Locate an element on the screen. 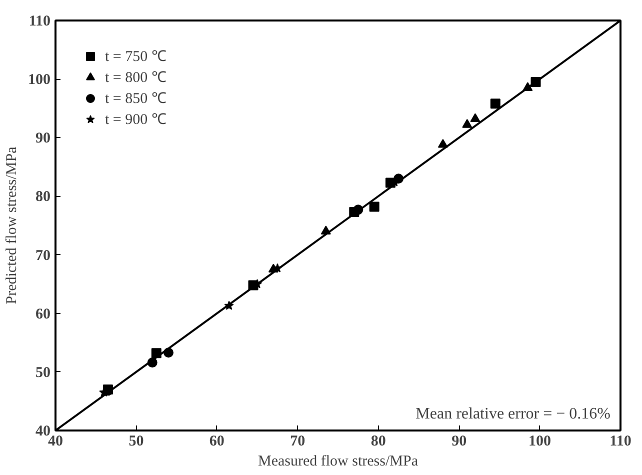 This screenshot has height=475, width=642. legend-label: t = 750 ℃ is located at coordinates (135, 57).